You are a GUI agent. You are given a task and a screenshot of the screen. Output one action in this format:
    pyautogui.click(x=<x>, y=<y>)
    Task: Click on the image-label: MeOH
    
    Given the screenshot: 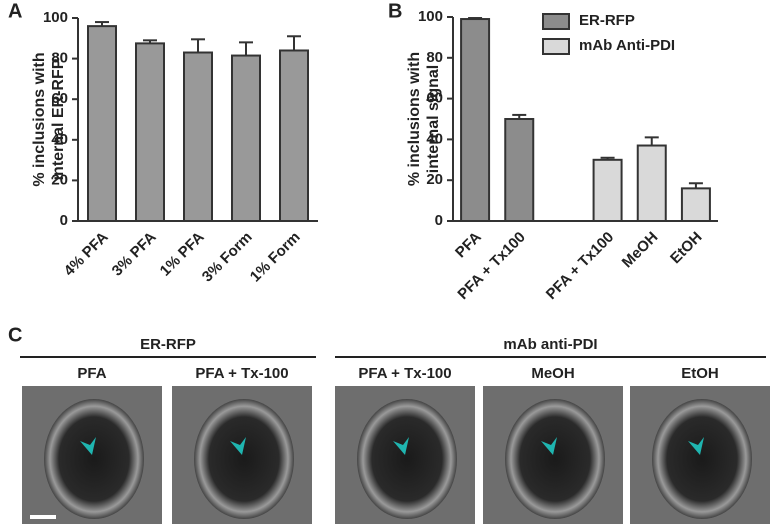 What is the action you would take?
    pyautogui.click(x=552, y=373)
    